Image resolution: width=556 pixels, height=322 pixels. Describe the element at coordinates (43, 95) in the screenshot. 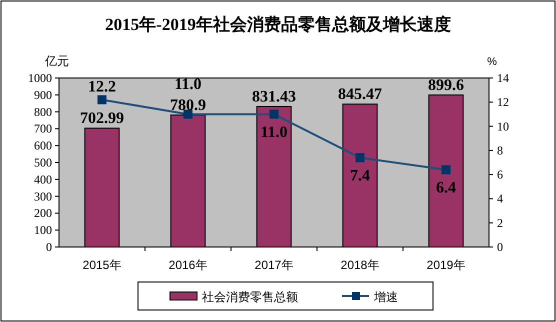

I see `y-tick-label: 900` at that location.